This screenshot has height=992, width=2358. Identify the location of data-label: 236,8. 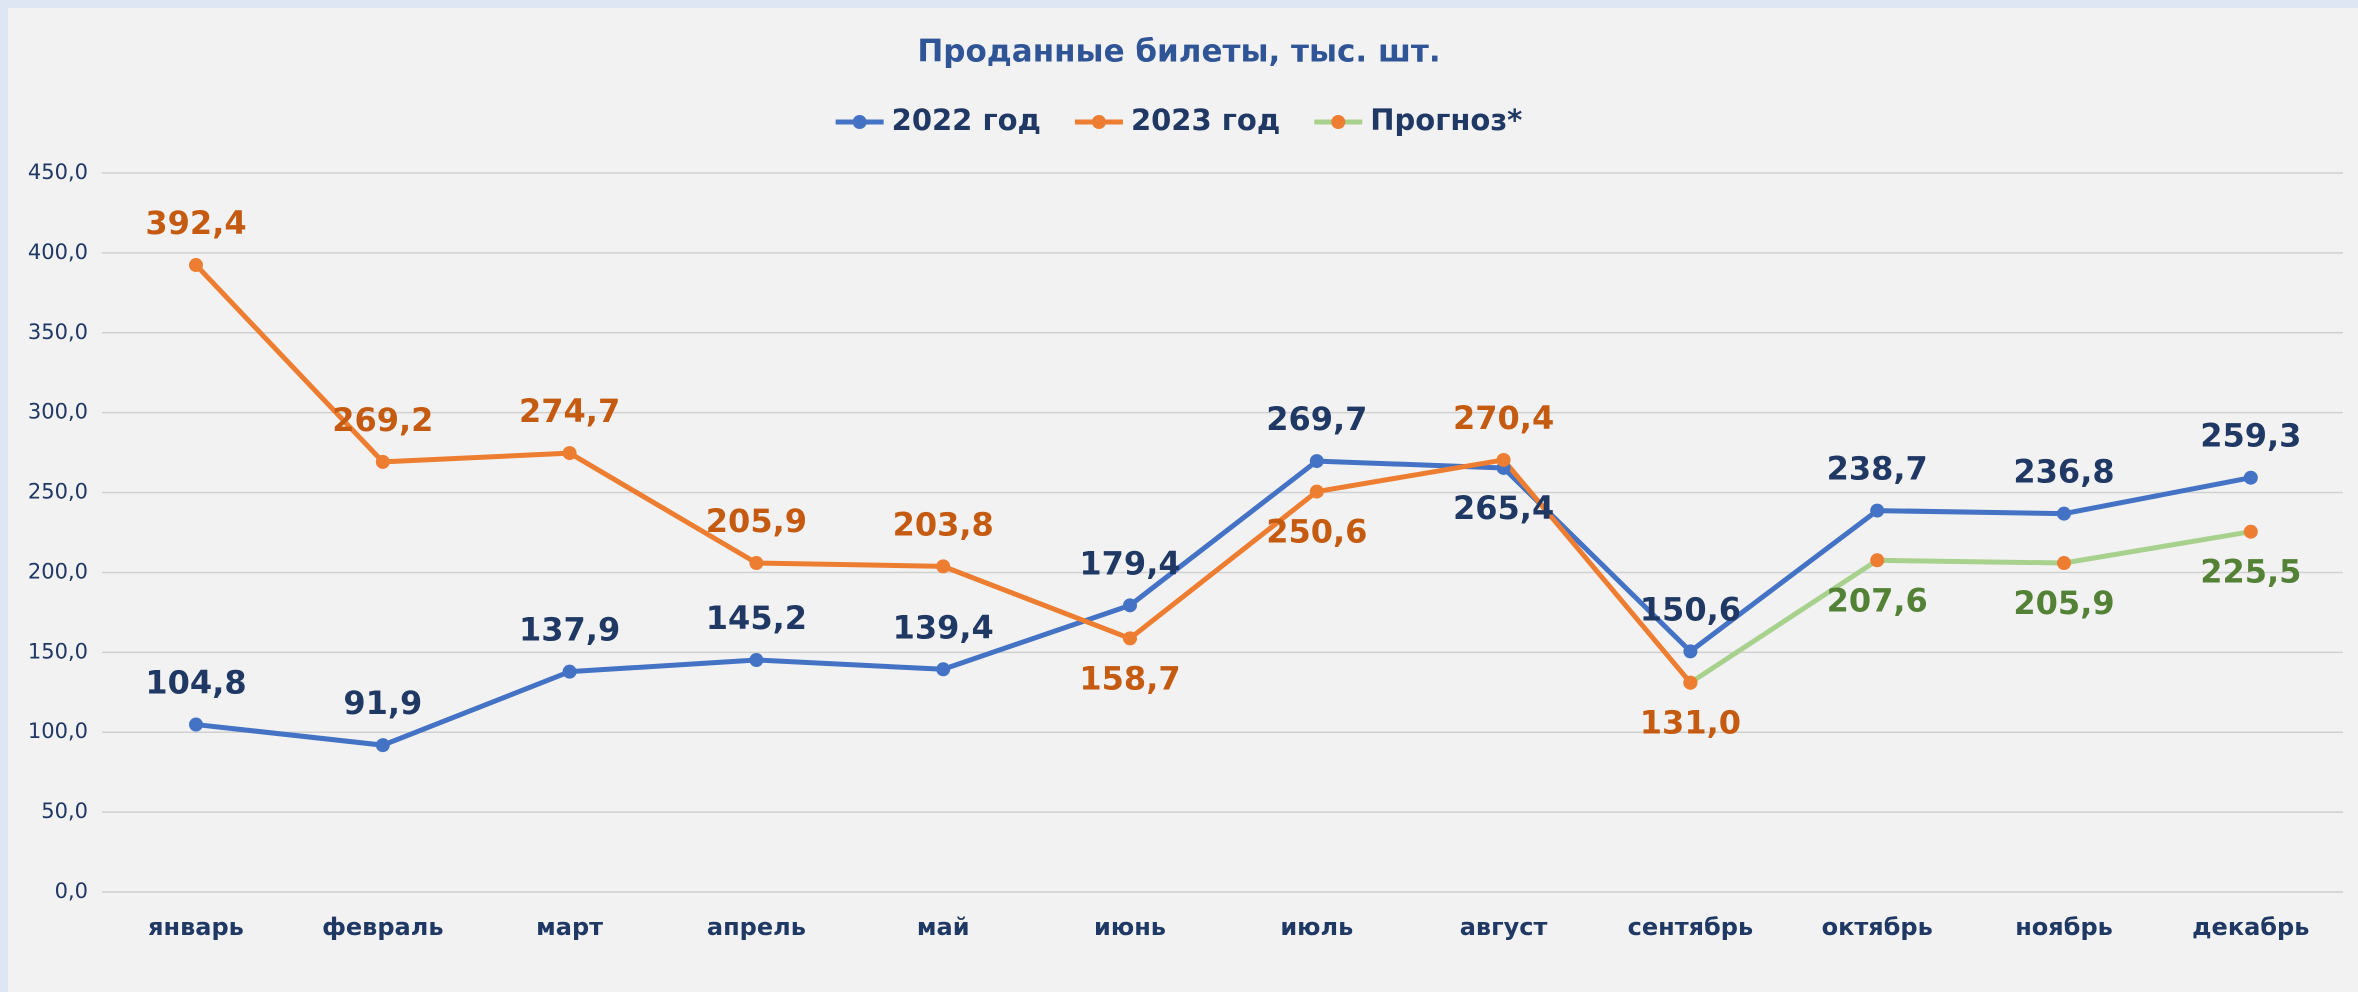
(2063, 472).